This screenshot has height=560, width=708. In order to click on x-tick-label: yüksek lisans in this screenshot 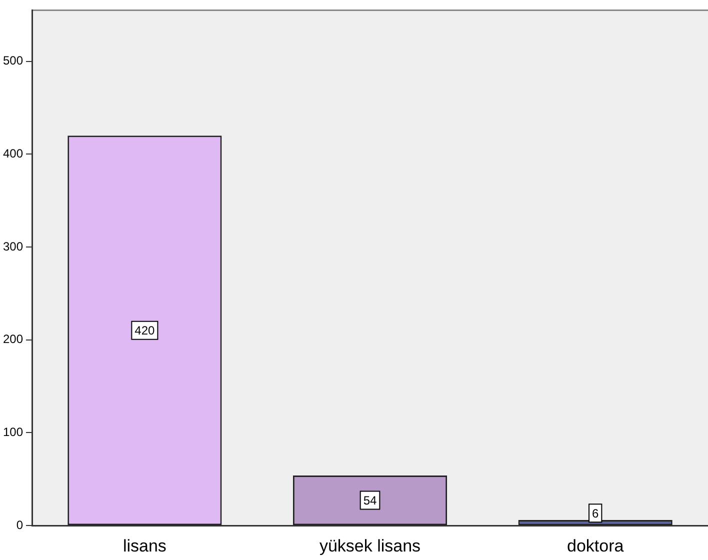, I will do `click(370, 546)`.